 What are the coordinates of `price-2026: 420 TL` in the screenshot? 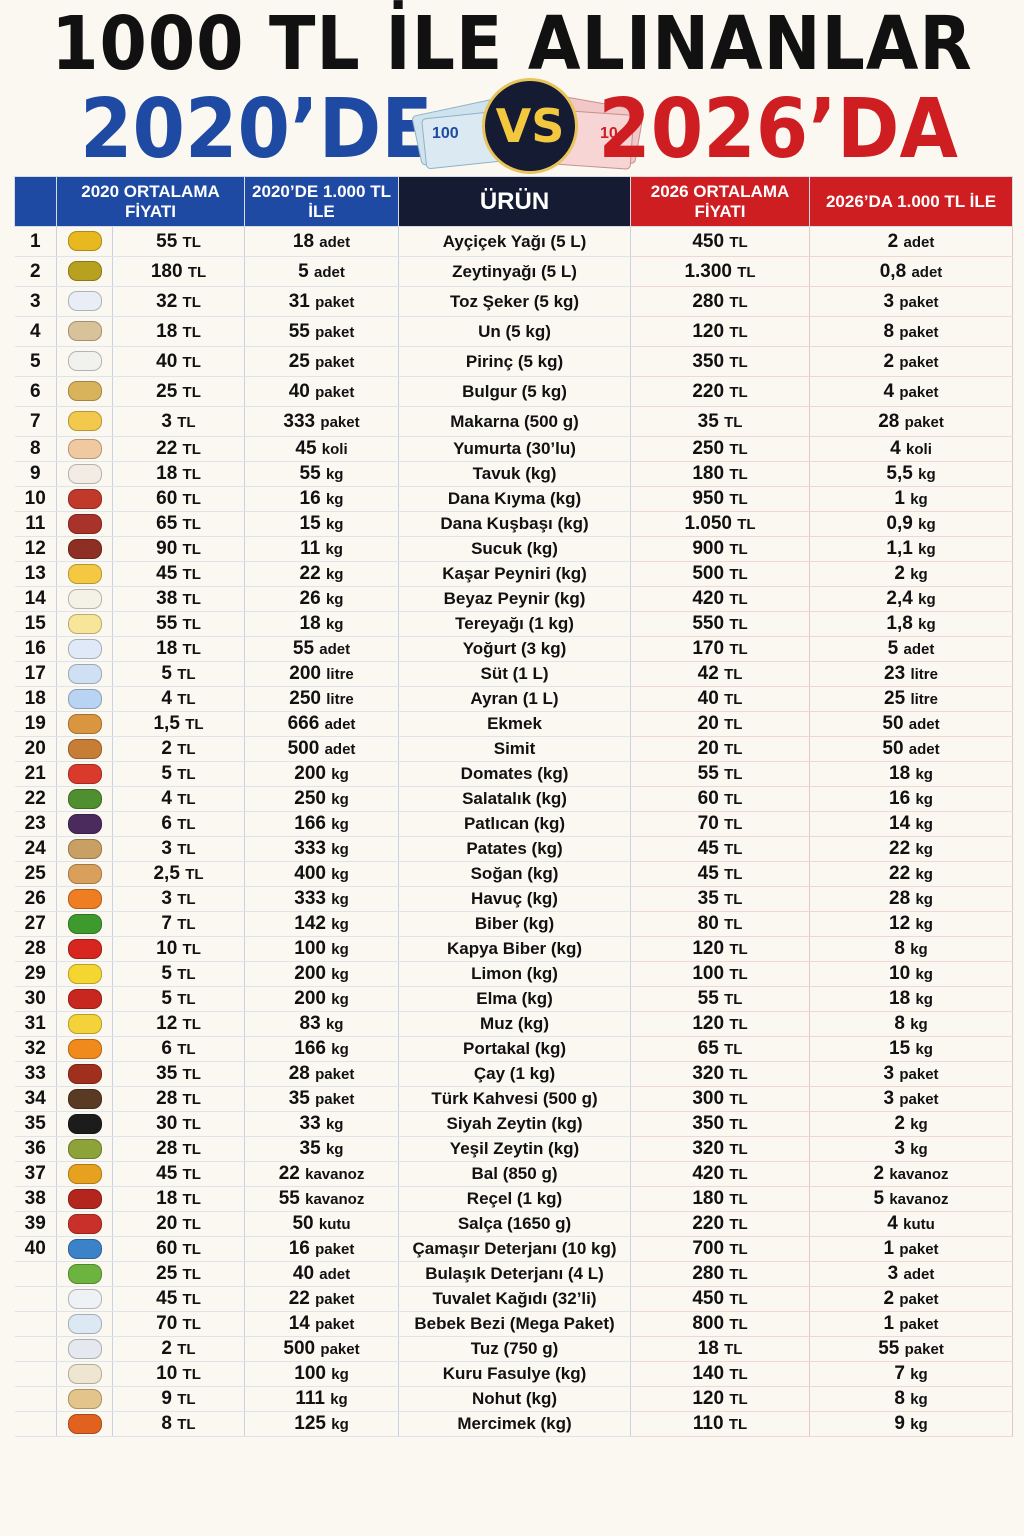 It's located at (720, 1174).